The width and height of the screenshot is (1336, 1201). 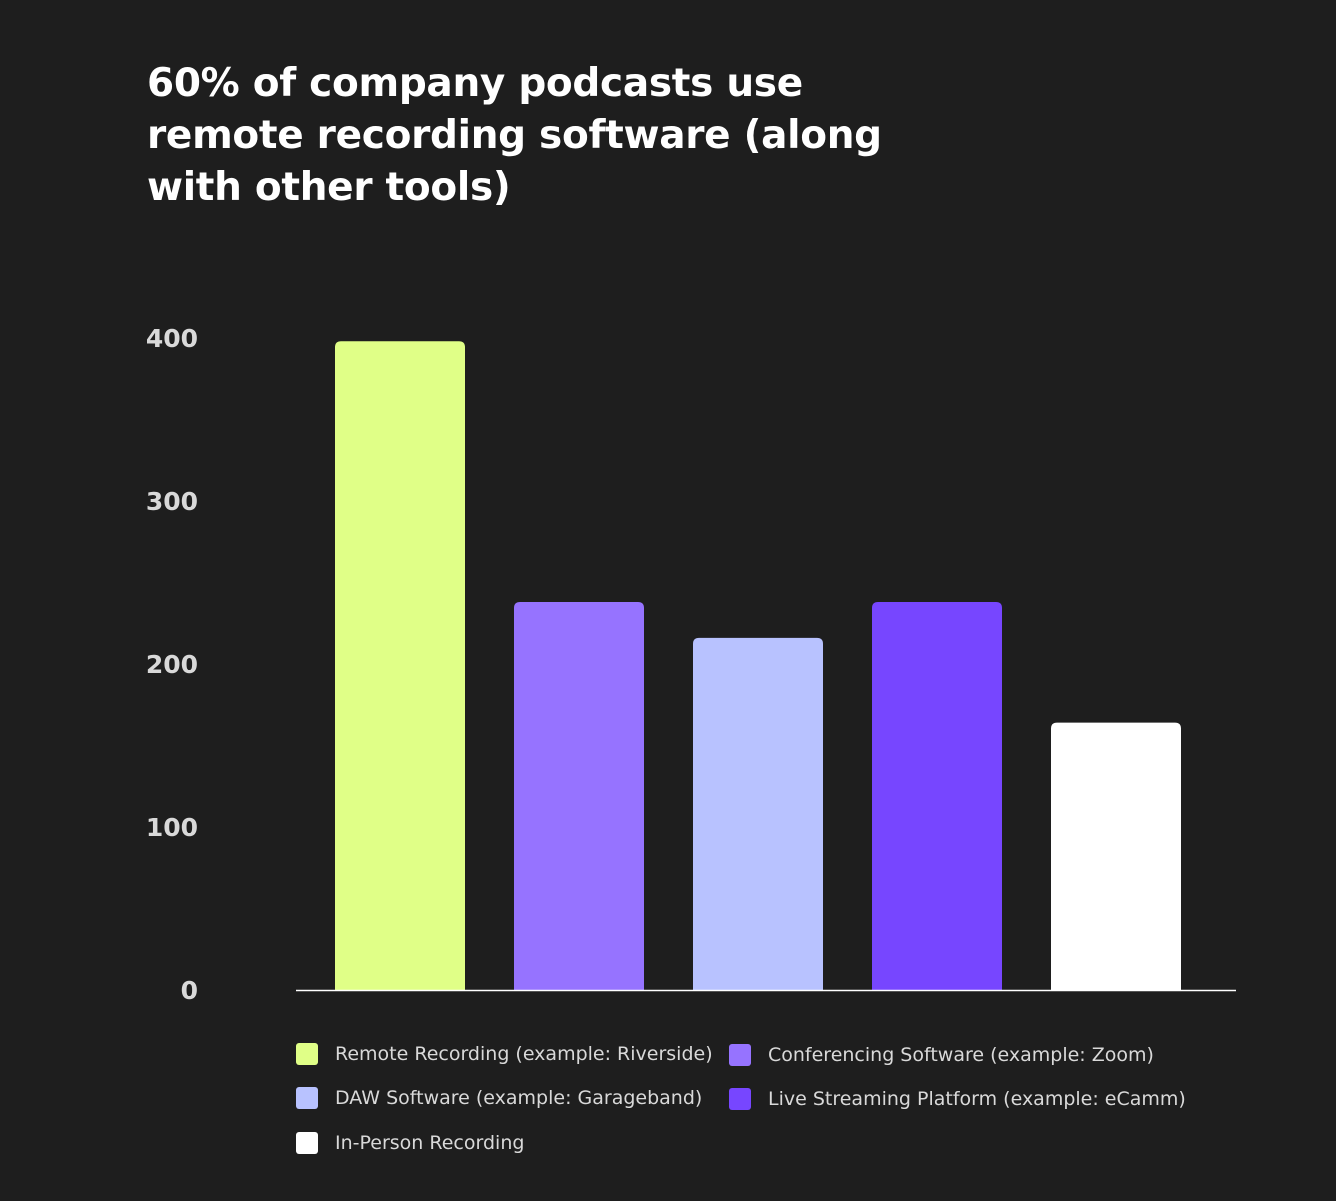 I want to click on y-axis-ticks: 0 100 200 300 400, so click(x=172, y=664).